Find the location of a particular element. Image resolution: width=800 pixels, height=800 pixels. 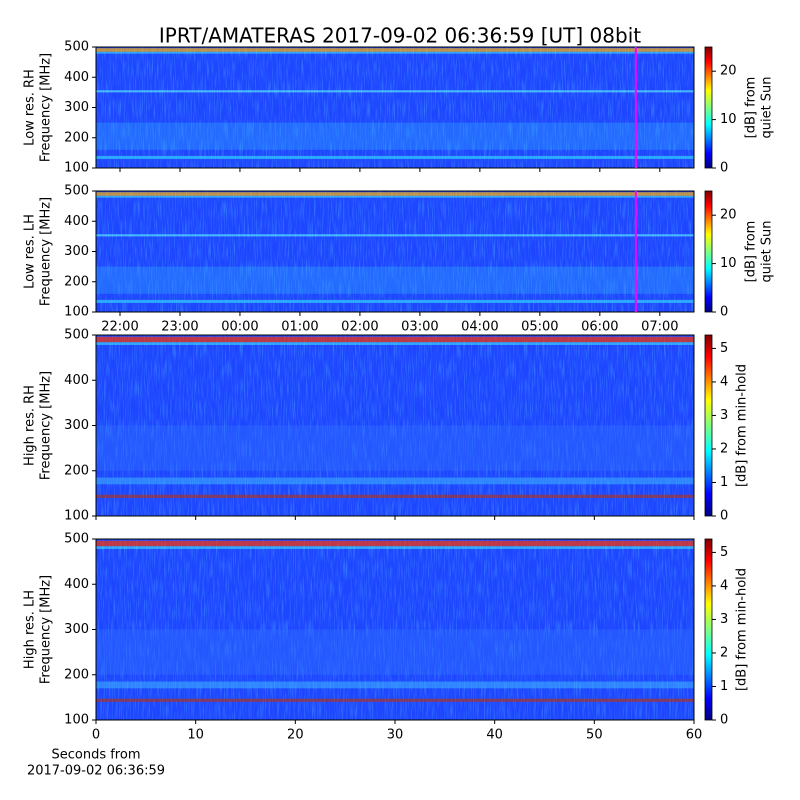

x-tick-label: 23:00 is located at coordinates (179, 327).